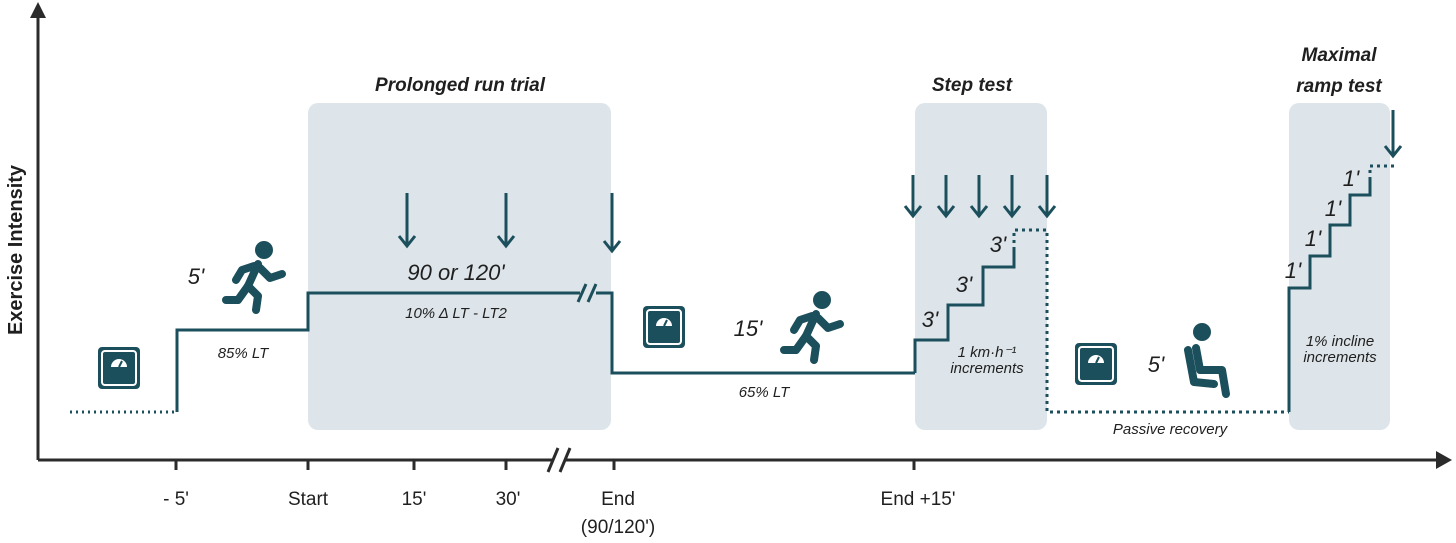 The width and height of the screenshot is (1456, 543). I want to click on ramp-increment-line2: increments, so click(1340, 357).